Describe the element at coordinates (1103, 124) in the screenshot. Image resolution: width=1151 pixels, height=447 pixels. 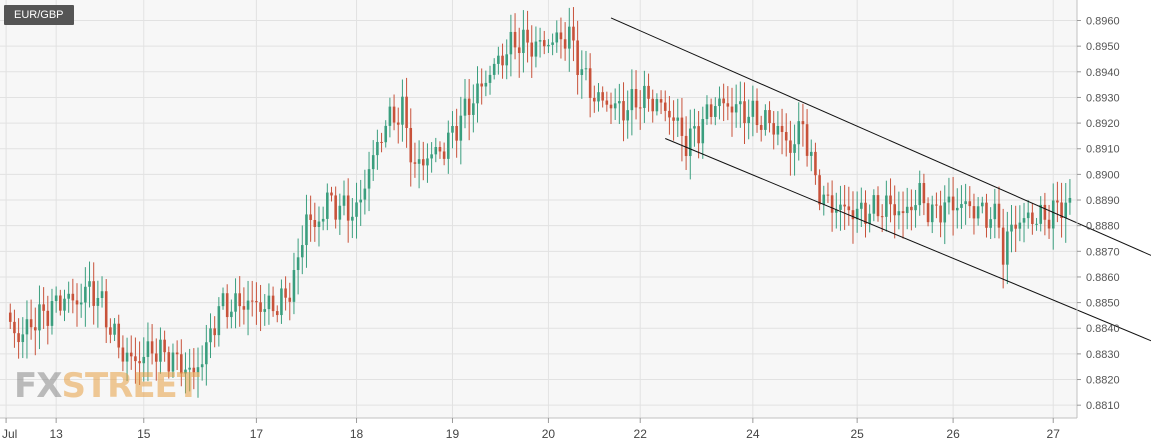
I see `y-tick-label: 0.8920` at that location.